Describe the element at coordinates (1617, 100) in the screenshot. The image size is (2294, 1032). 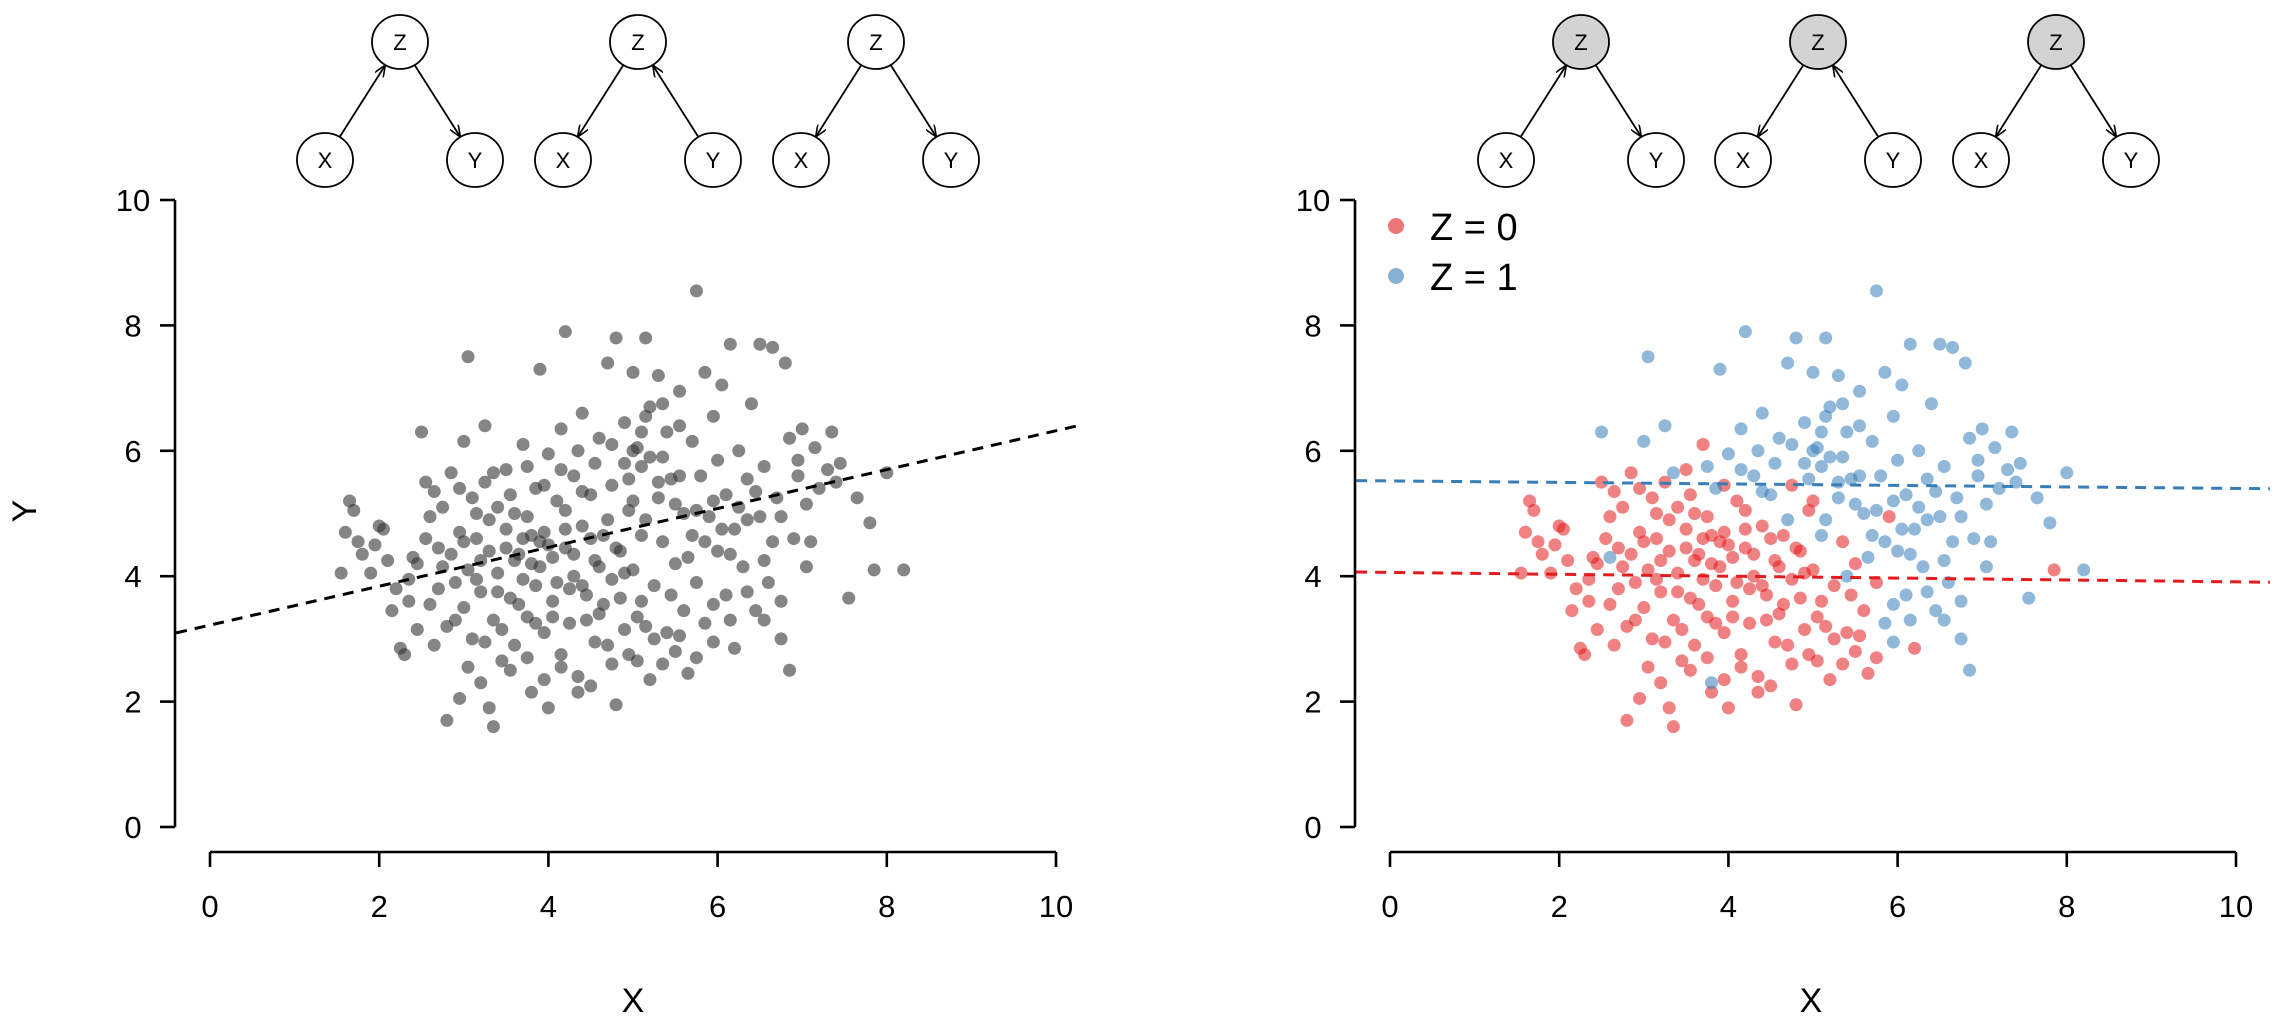
I see `dag-edge` at that location.